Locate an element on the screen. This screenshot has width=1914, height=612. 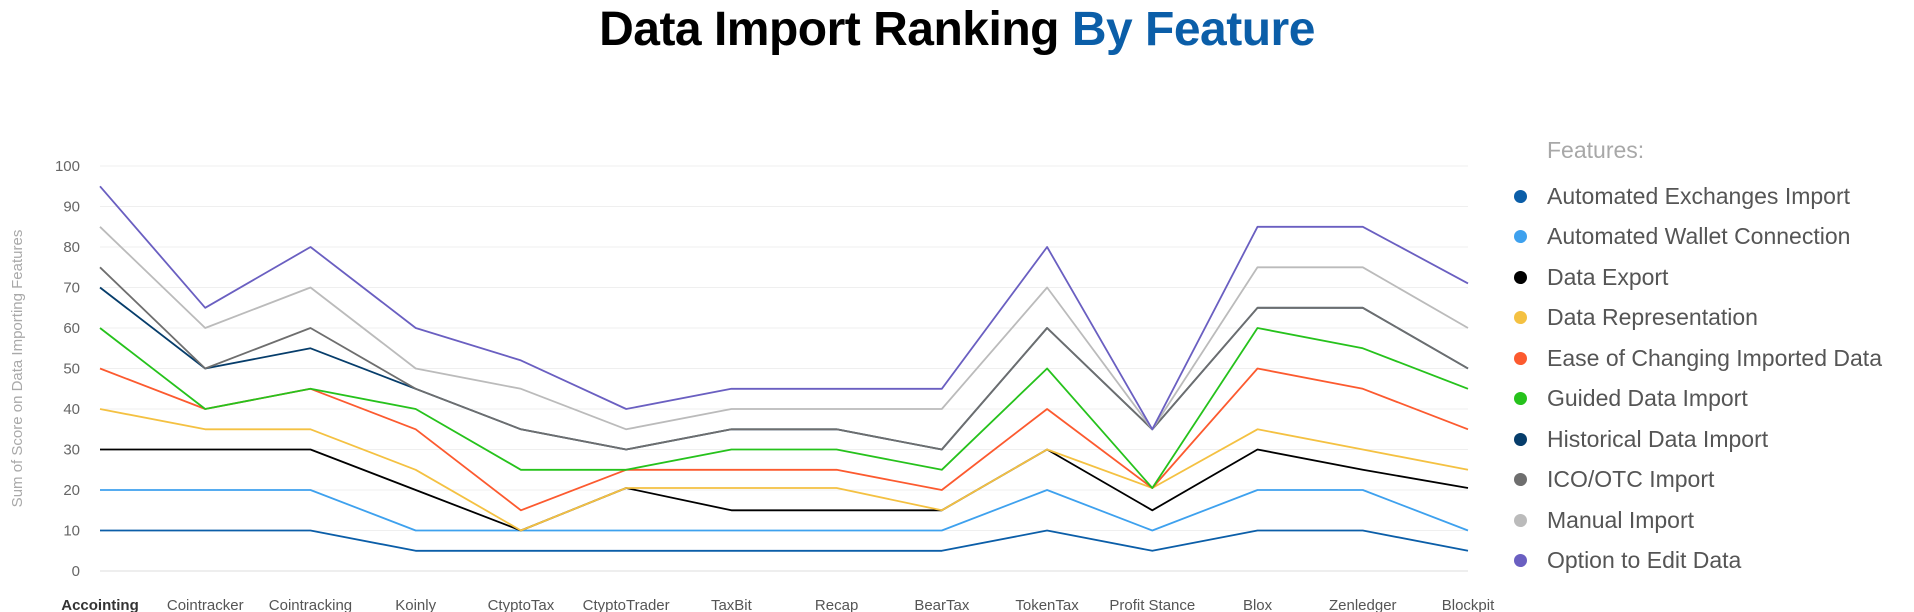
y-tick-label-100: 100 is located at coordinates (67, 166).